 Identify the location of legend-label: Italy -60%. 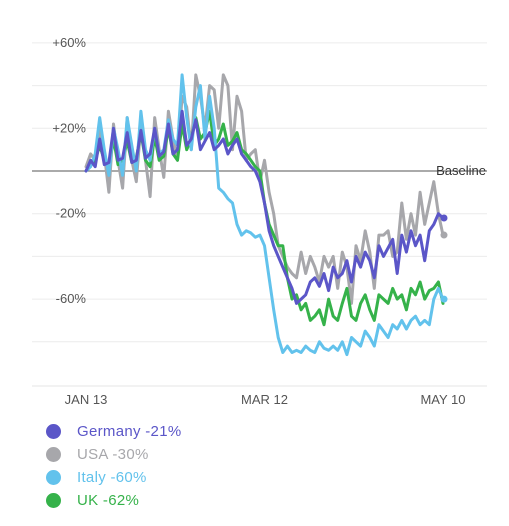
(112, 477).